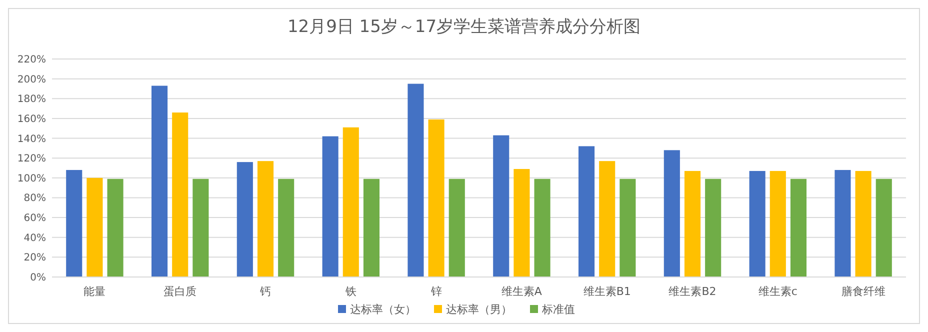  Describe the element at coordinates (692, 291) in the screenshot. I see `x-tick-label: 维生素B2` at that location.